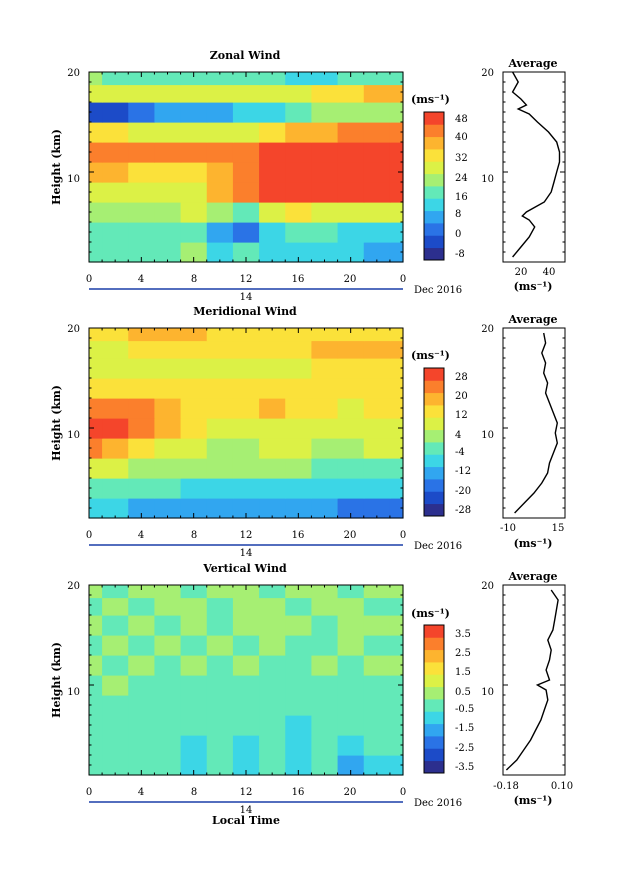 The image size is (626, 873). What do you see at coordinates (533, 800) in the screenshot?
I see `profile-x-axis-label: (ms⁻¹)` at bounding box center [533, 800].